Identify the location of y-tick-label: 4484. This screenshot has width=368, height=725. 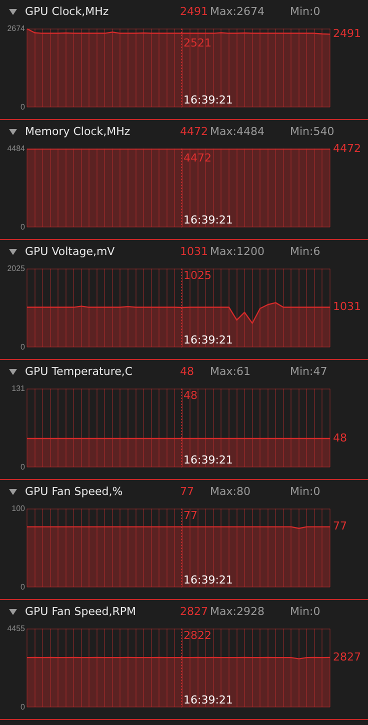
(16, 149).